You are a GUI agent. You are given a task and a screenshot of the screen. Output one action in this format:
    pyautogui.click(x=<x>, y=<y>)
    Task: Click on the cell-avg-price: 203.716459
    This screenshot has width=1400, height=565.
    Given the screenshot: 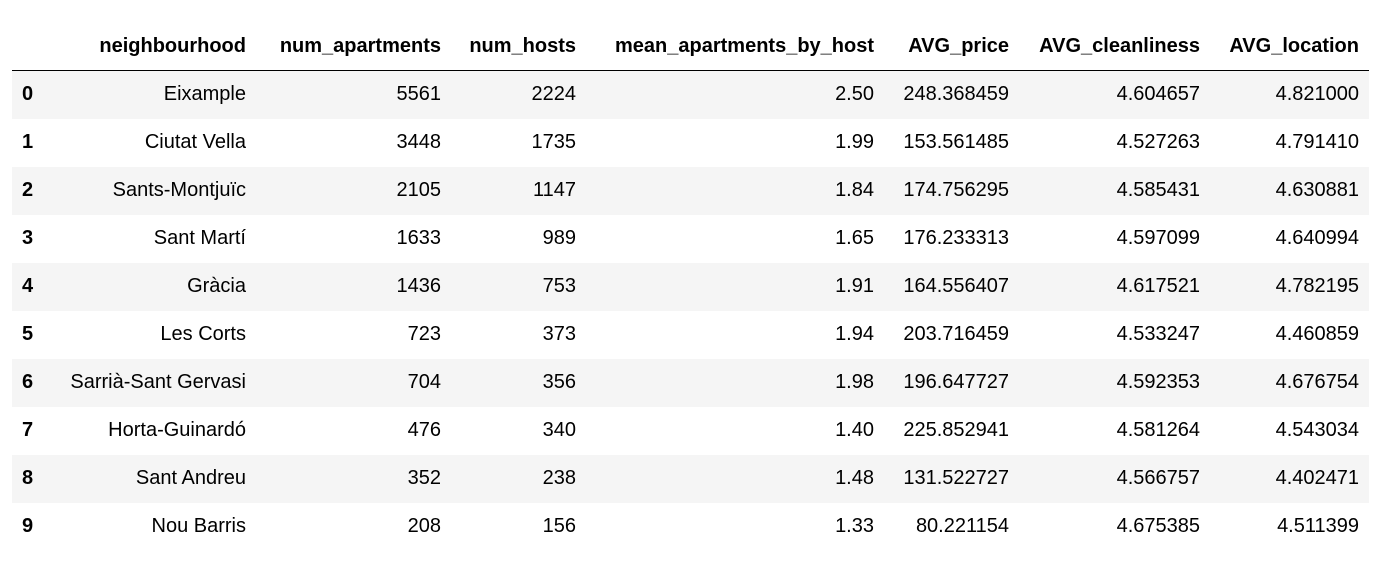 What is the action you would take?
    pyautogui.click(x=956, y=334)
    